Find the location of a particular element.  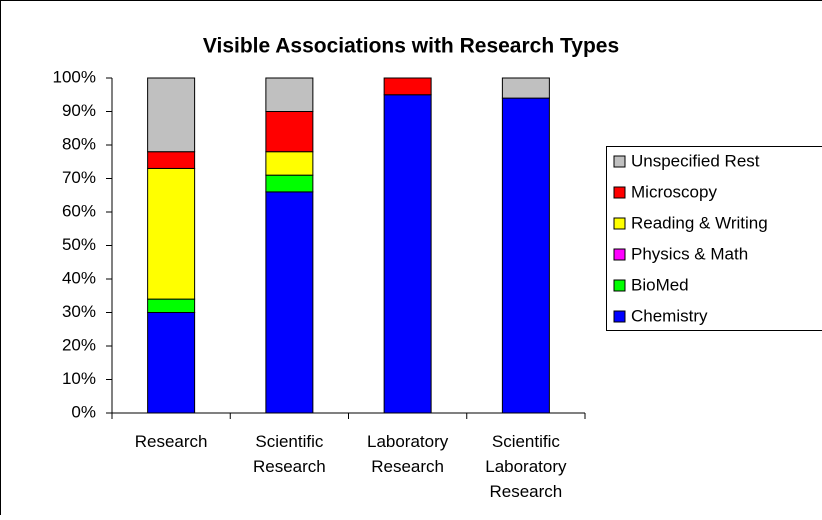

y-tick-label: 60% is located at coordinates (79, 210).